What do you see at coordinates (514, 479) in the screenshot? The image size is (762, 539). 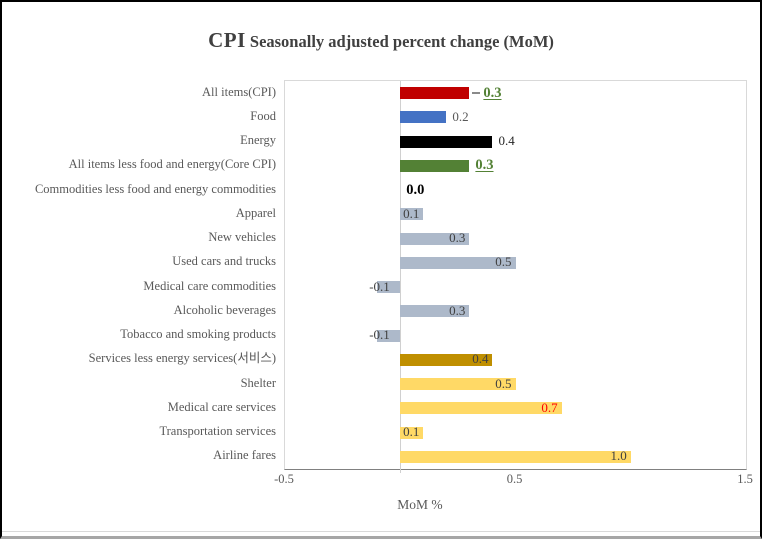 I see `x-tick-label: 0.5` at bounding box center [514, 479].